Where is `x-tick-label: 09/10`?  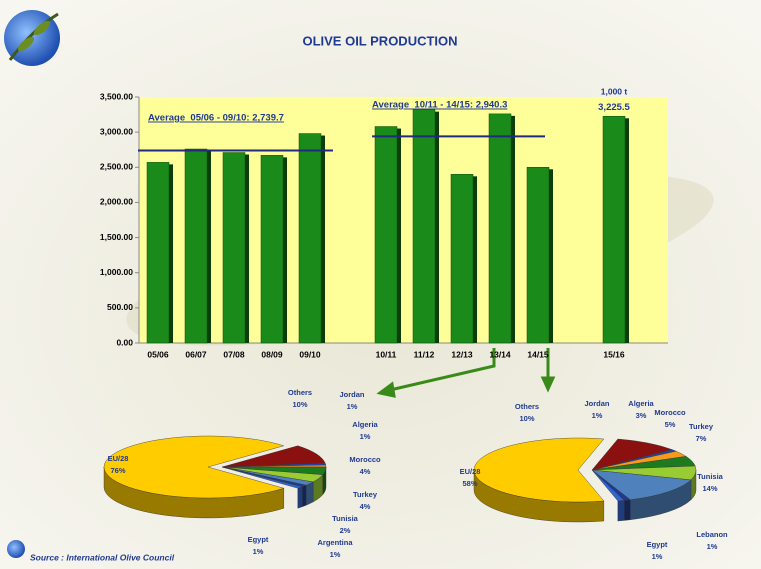 x-tick-label: 09/10 is located at coordinates (310, 354).